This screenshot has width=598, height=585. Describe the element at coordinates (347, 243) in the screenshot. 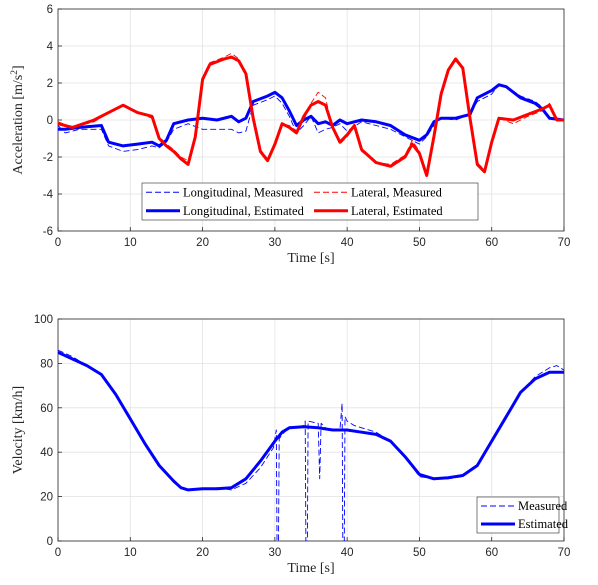

I see `acceleration-x-tick-label: 40` at that location.